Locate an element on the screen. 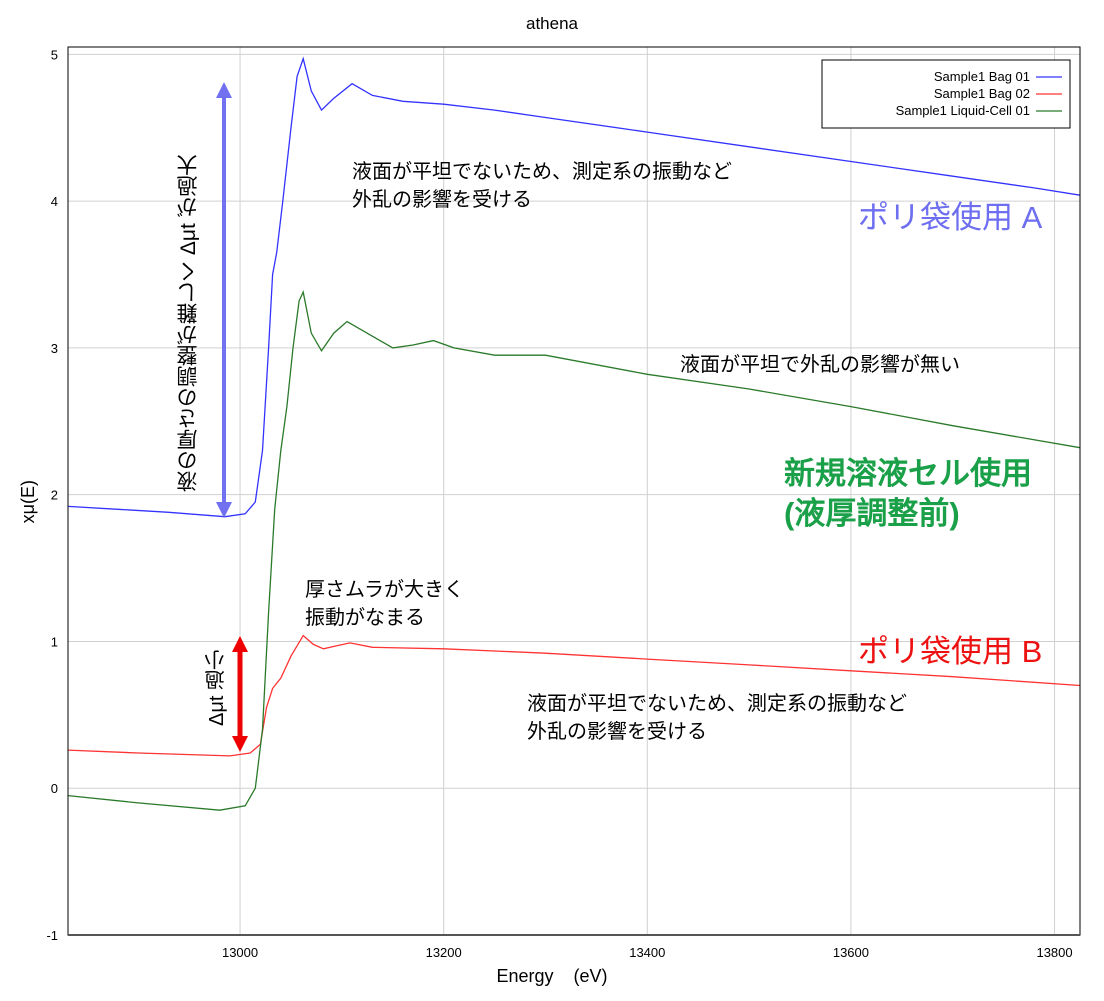 This screenshot has height=1001, width=1104. legend-label: Sample1 Bag 01 is located at coordinates (982, 76).